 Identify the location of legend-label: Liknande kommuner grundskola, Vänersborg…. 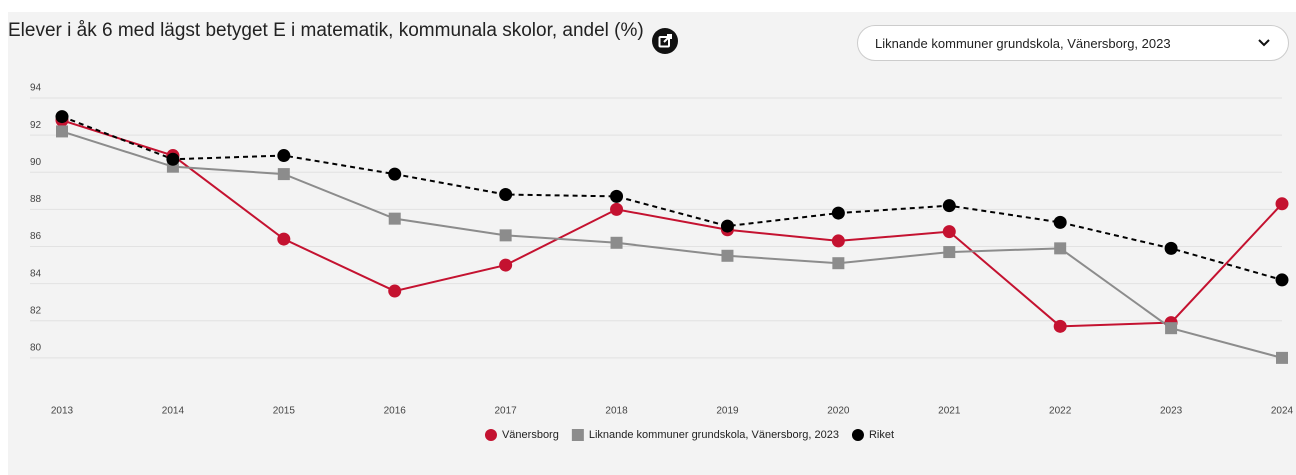
(714, 435).